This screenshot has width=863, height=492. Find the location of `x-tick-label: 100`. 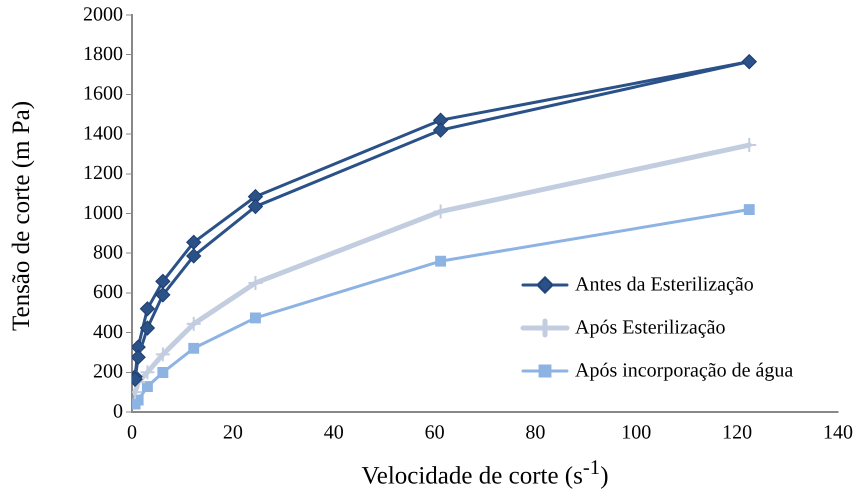

x-tick-label: 100 is located at coordinates (636, 432).